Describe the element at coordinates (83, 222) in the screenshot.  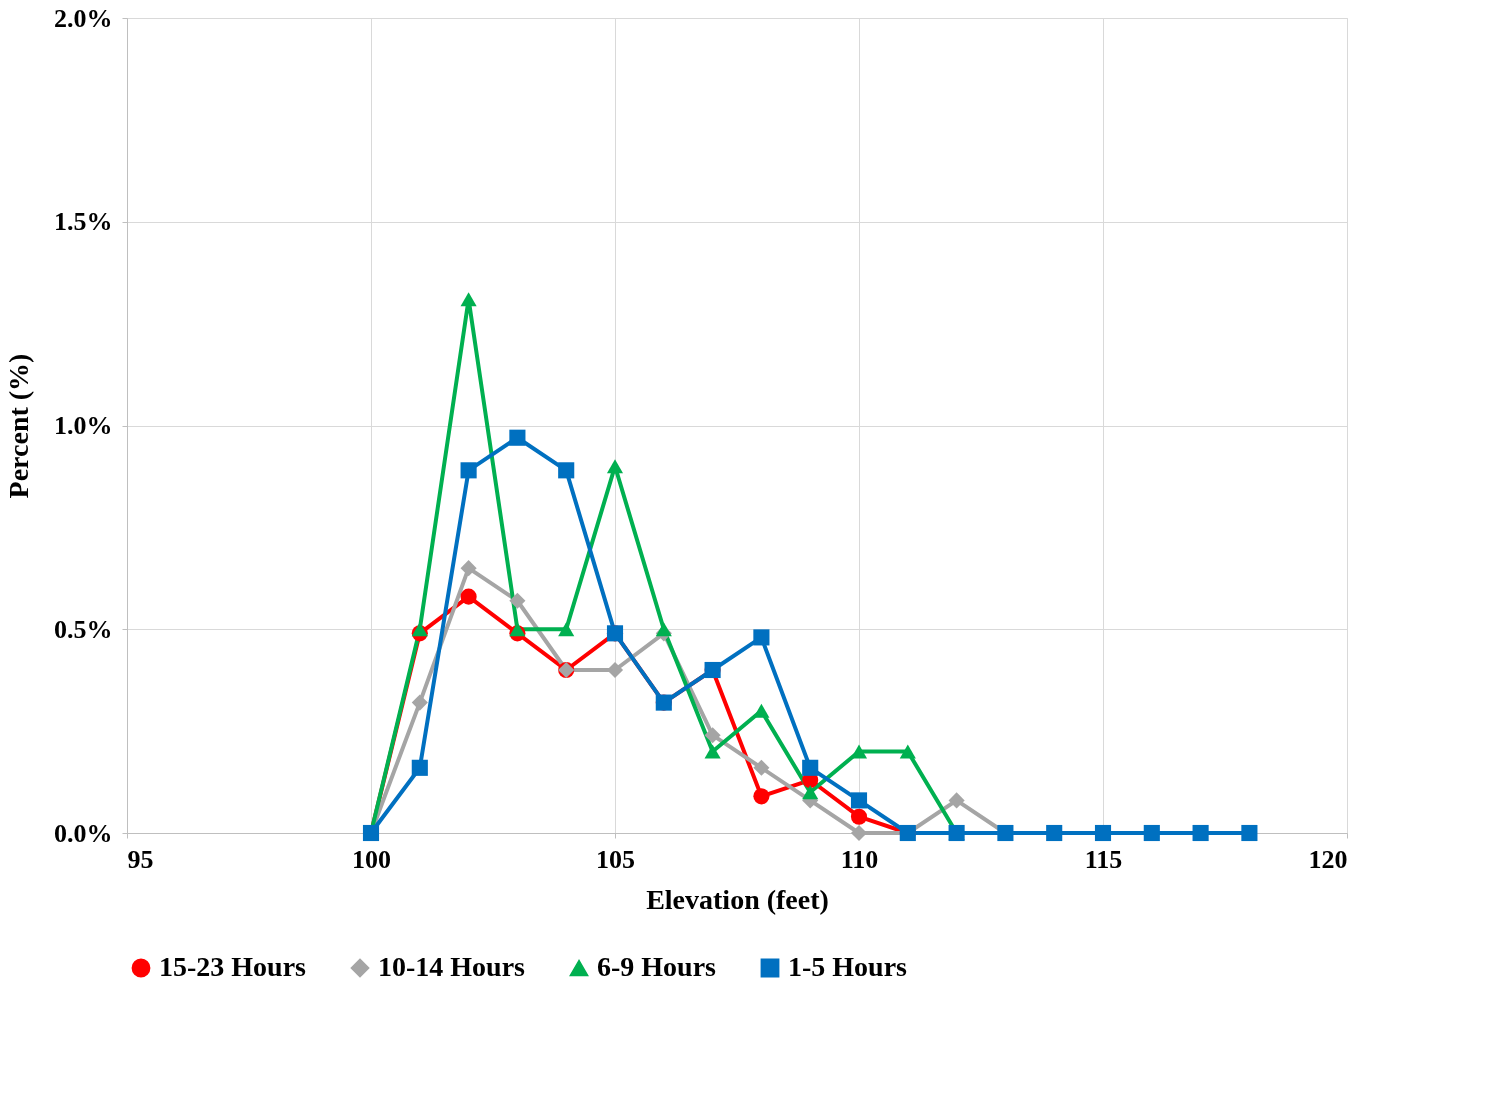
I see `y-tick-label: 1.5%` at that location.